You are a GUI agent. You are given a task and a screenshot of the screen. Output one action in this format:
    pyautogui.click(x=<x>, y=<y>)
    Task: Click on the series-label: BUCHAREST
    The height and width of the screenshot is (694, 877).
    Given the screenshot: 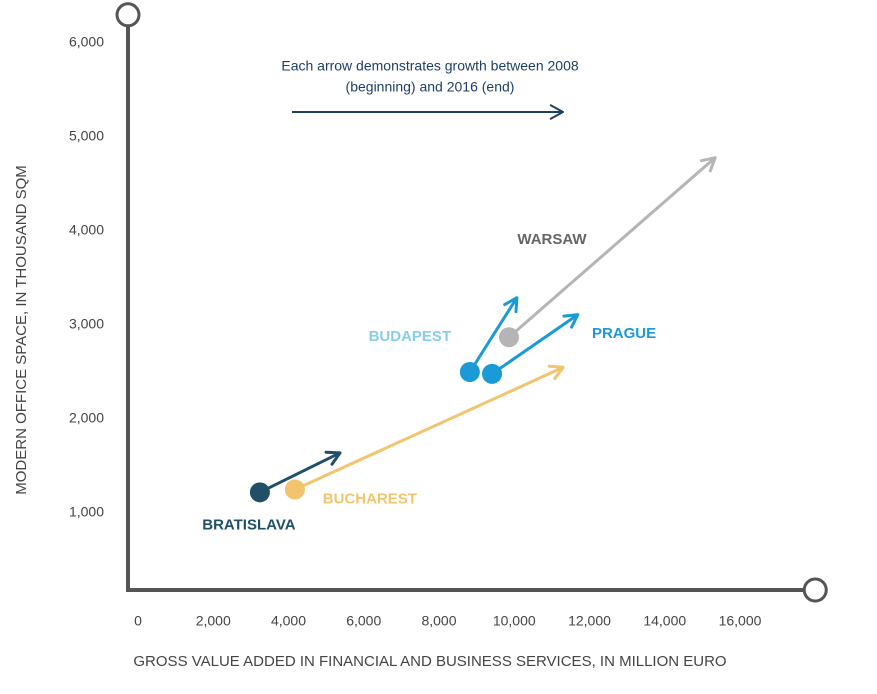 What is the action you would take?
    pyautogui.click(x=370, y=498)
    